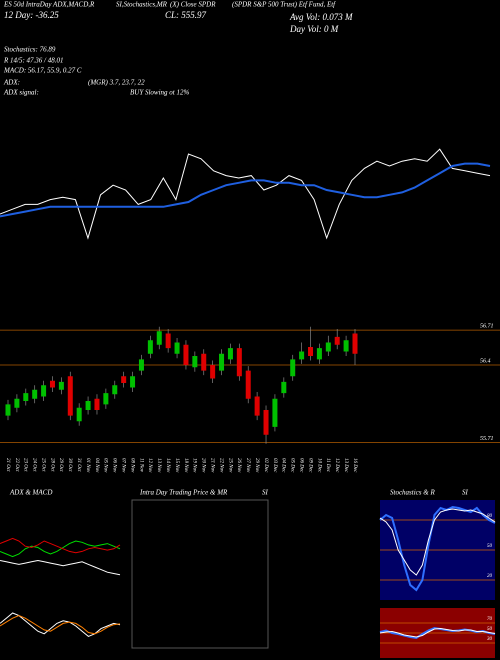  Describe the element at coordinates (33, 61) in the screenshot. I see `header-text: R 14/5: 47.36 / 48.01` at that location.